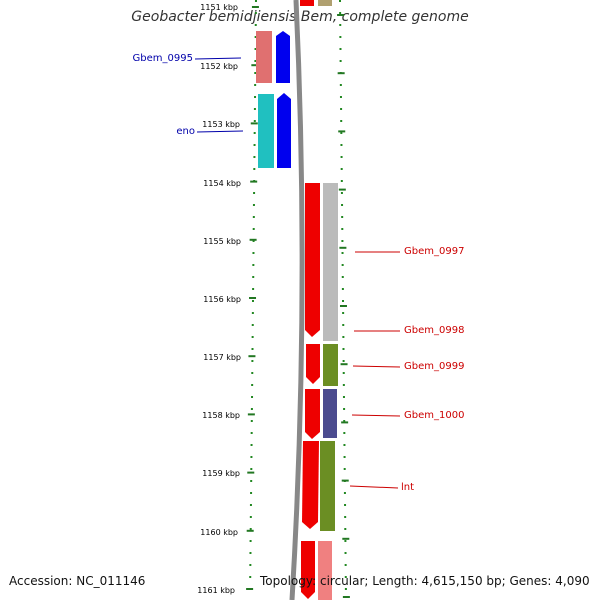 This screenshot has width=600, height=600. I want to click on gene-label-Gbem_0999: Gbem_0999, so click(434, 366).